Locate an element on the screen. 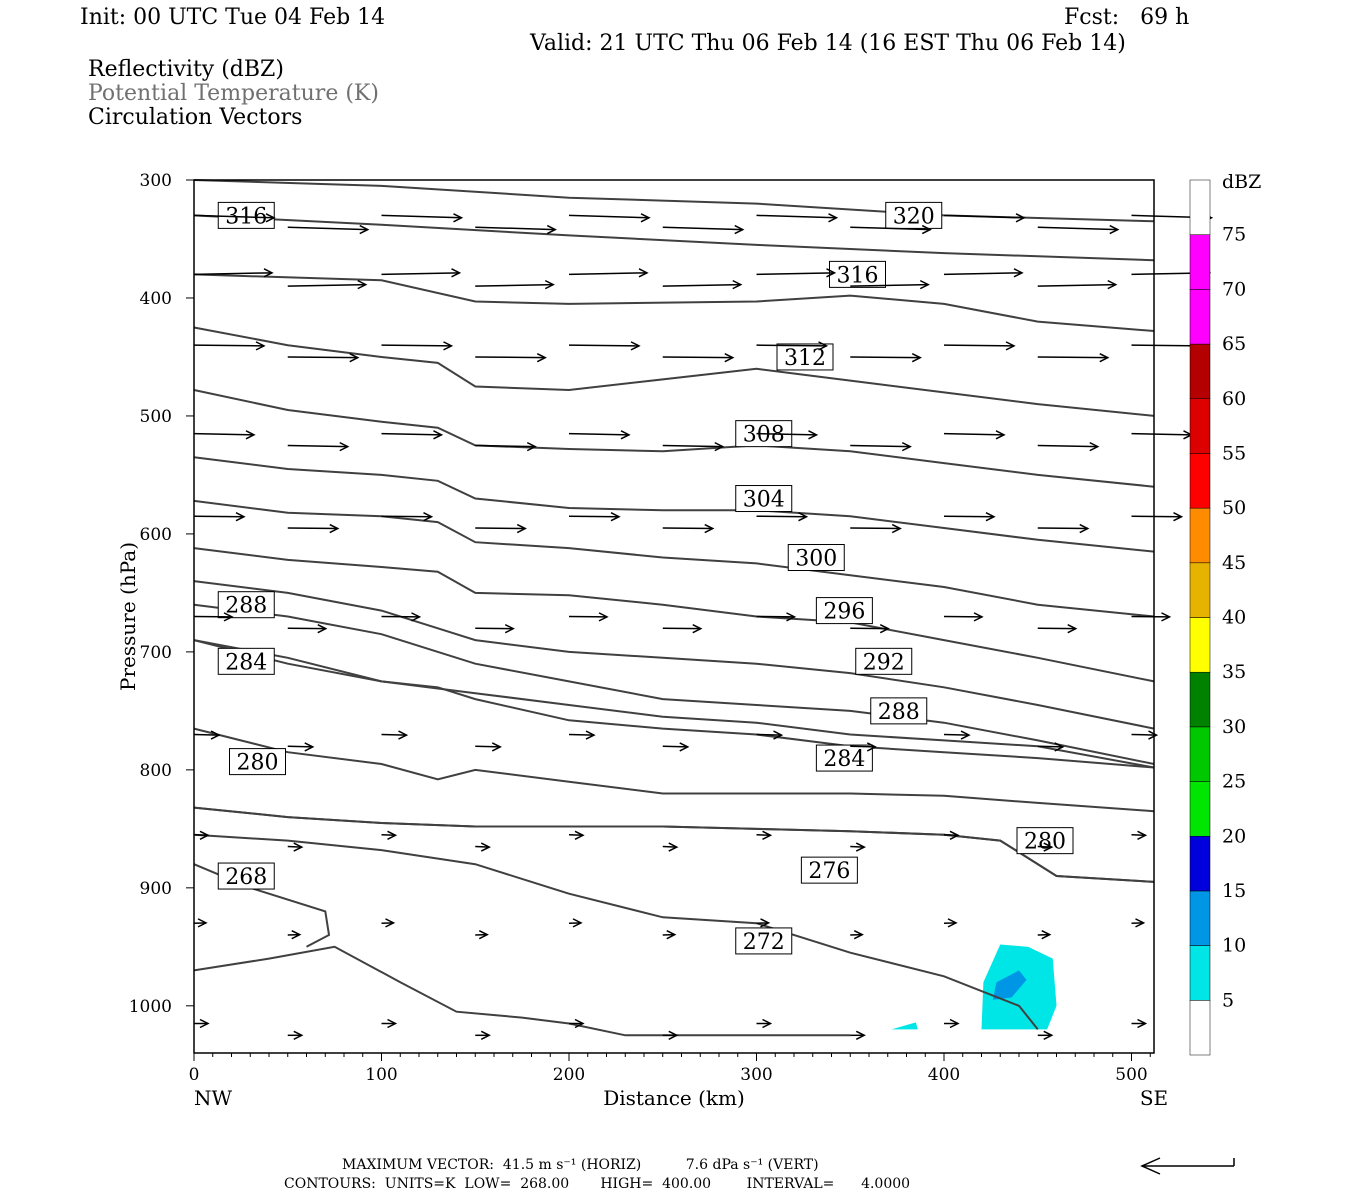  contour-label: 276 is located at coordinates (829, 871).